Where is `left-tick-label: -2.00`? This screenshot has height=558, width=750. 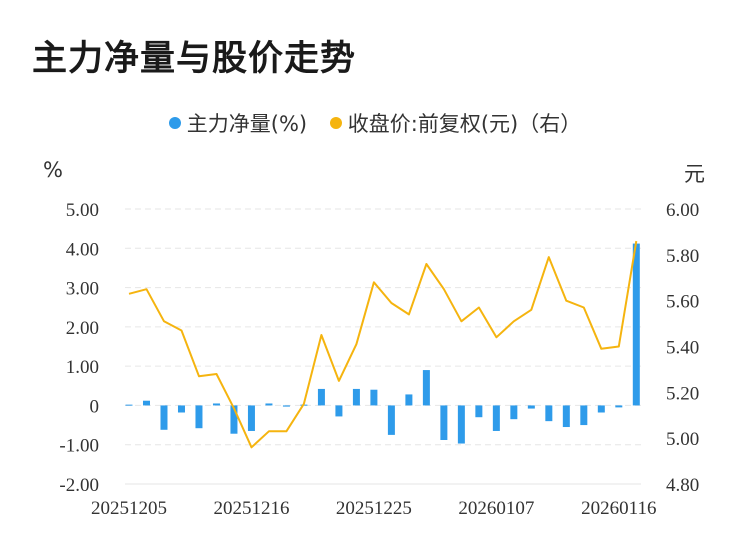 left-tick-label: -2.00 is located at coordinates (79, 485).